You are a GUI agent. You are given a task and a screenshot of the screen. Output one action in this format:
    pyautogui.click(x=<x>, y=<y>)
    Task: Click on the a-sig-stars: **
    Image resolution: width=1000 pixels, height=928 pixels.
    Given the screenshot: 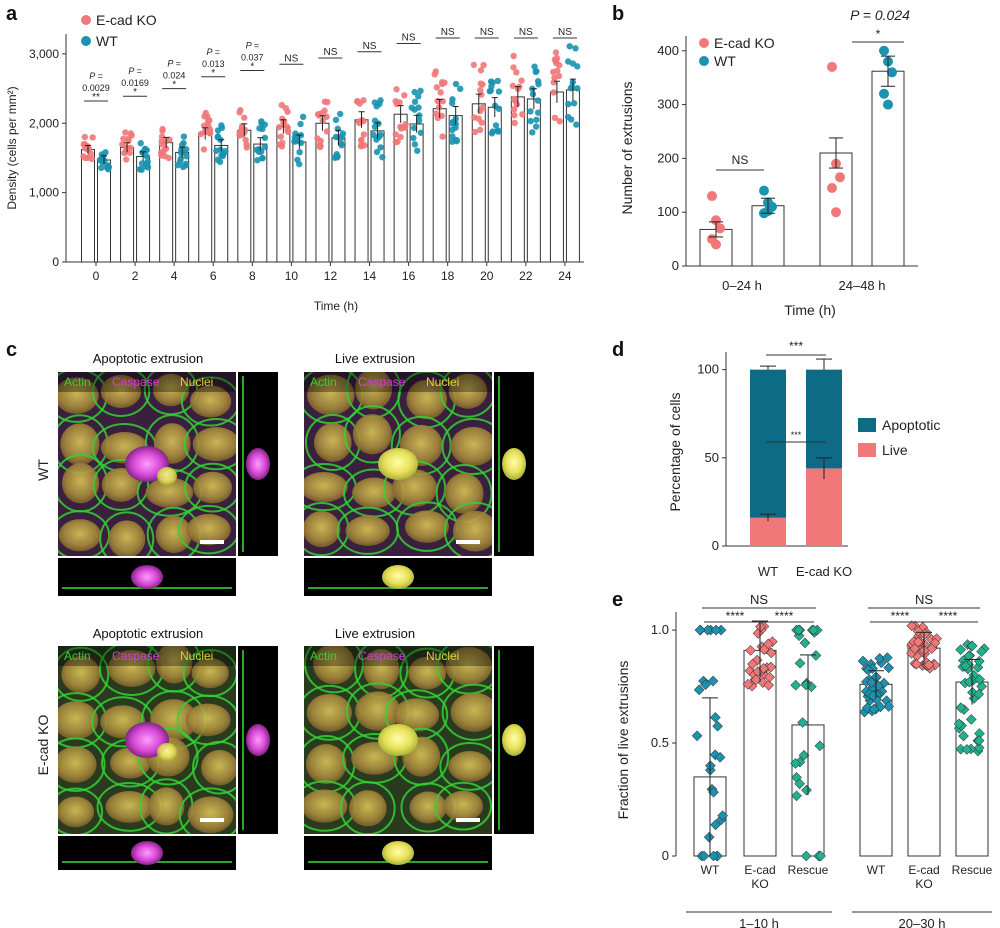 What is the action you would take?
    pyautogui.click(x=96, y=97)
    